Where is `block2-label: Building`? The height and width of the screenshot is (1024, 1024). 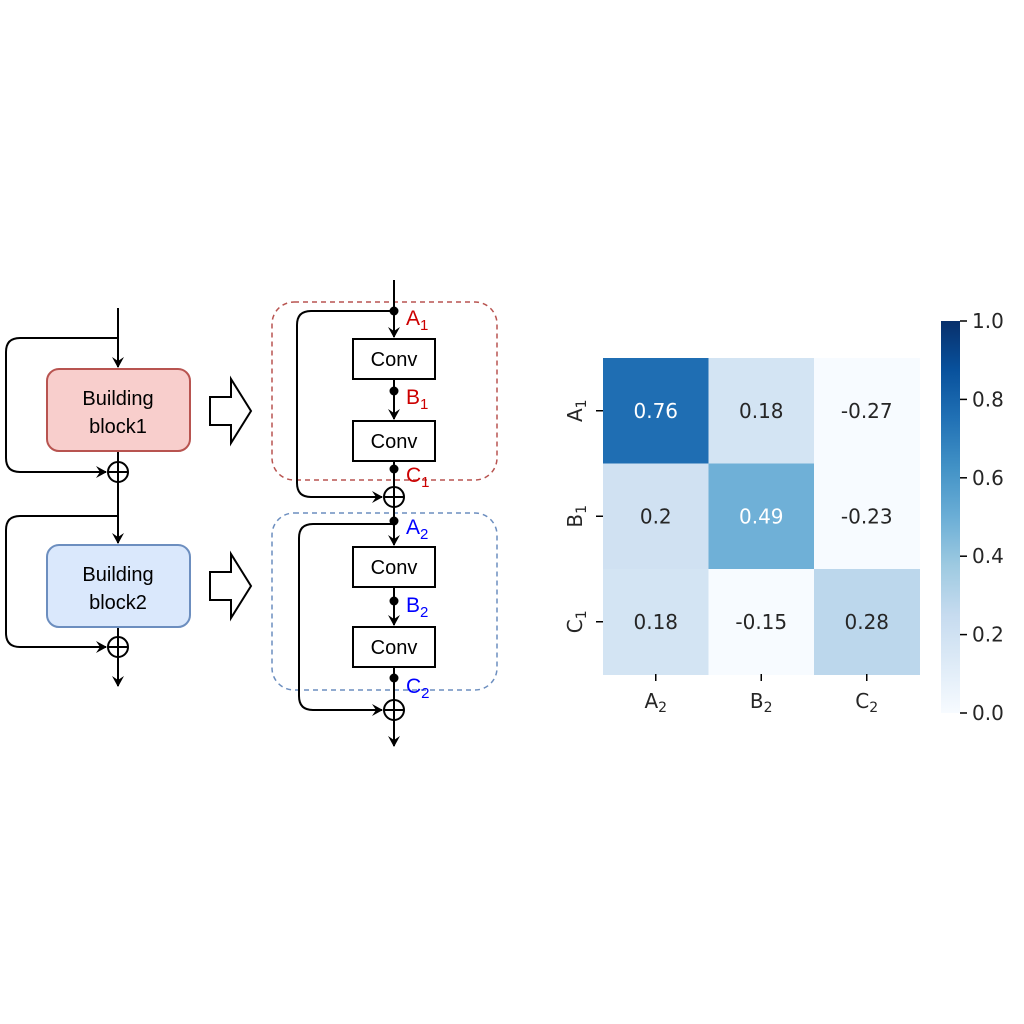 block2-label: Building is located at coordinates (117, 575).